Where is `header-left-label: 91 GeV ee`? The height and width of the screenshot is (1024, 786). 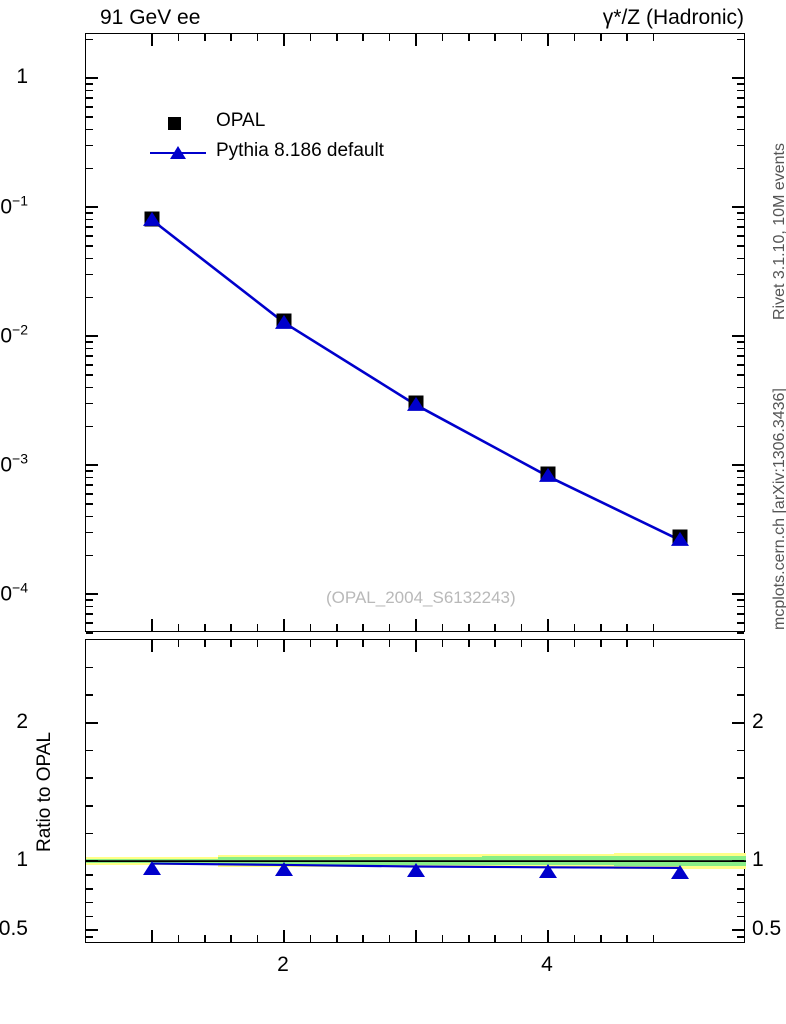
header-left-label: 91 GeV ee is located at coordinates (150, 17).